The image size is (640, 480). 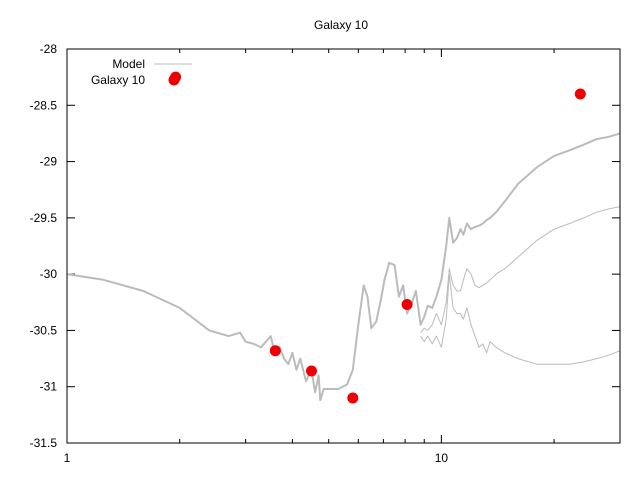 What do you see at coordinates (49, 49) in the screenshot?
I see `y-tick-label: -28` at bounding box center [49, 49].